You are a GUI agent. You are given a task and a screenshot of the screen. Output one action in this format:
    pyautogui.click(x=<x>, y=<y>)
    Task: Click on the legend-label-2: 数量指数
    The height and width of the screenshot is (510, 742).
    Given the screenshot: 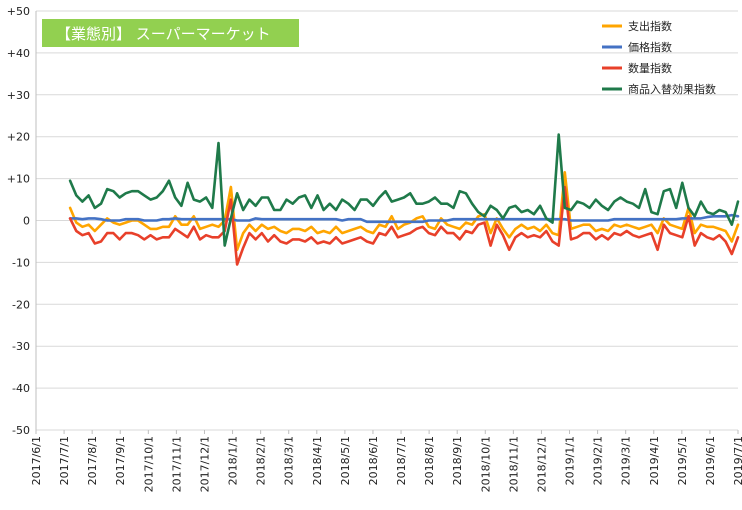 What is the action you would take?
    pyautogui.click(x=650, y=68)
    